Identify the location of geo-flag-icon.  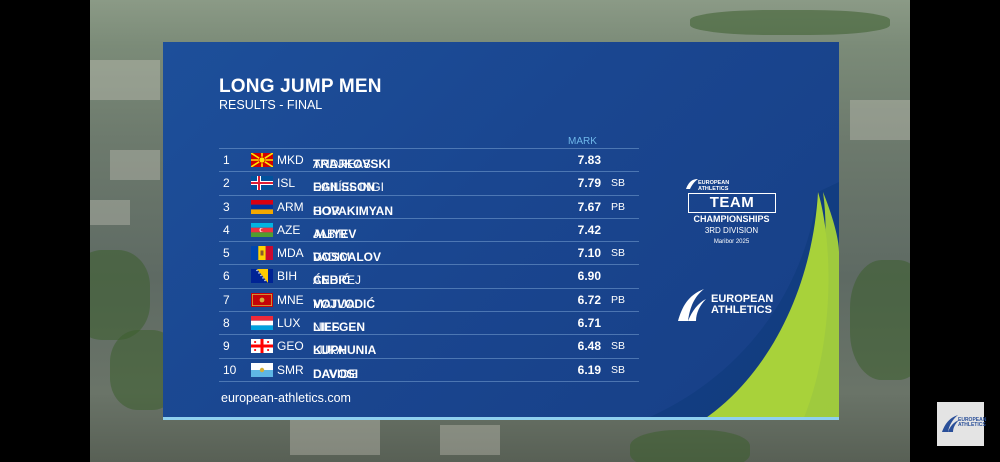
(262, 346).